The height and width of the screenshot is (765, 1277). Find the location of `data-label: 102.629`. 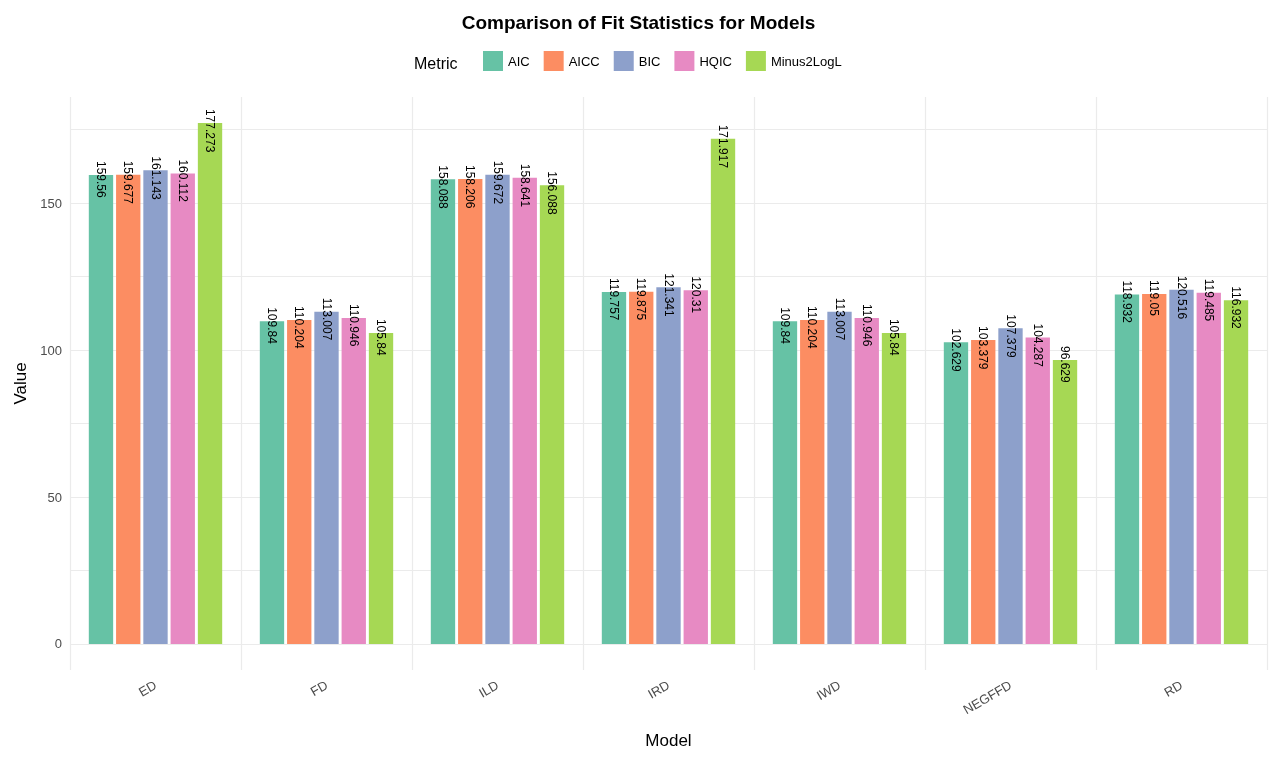

data-label: 102.629 is located at coordinates (955, 350).